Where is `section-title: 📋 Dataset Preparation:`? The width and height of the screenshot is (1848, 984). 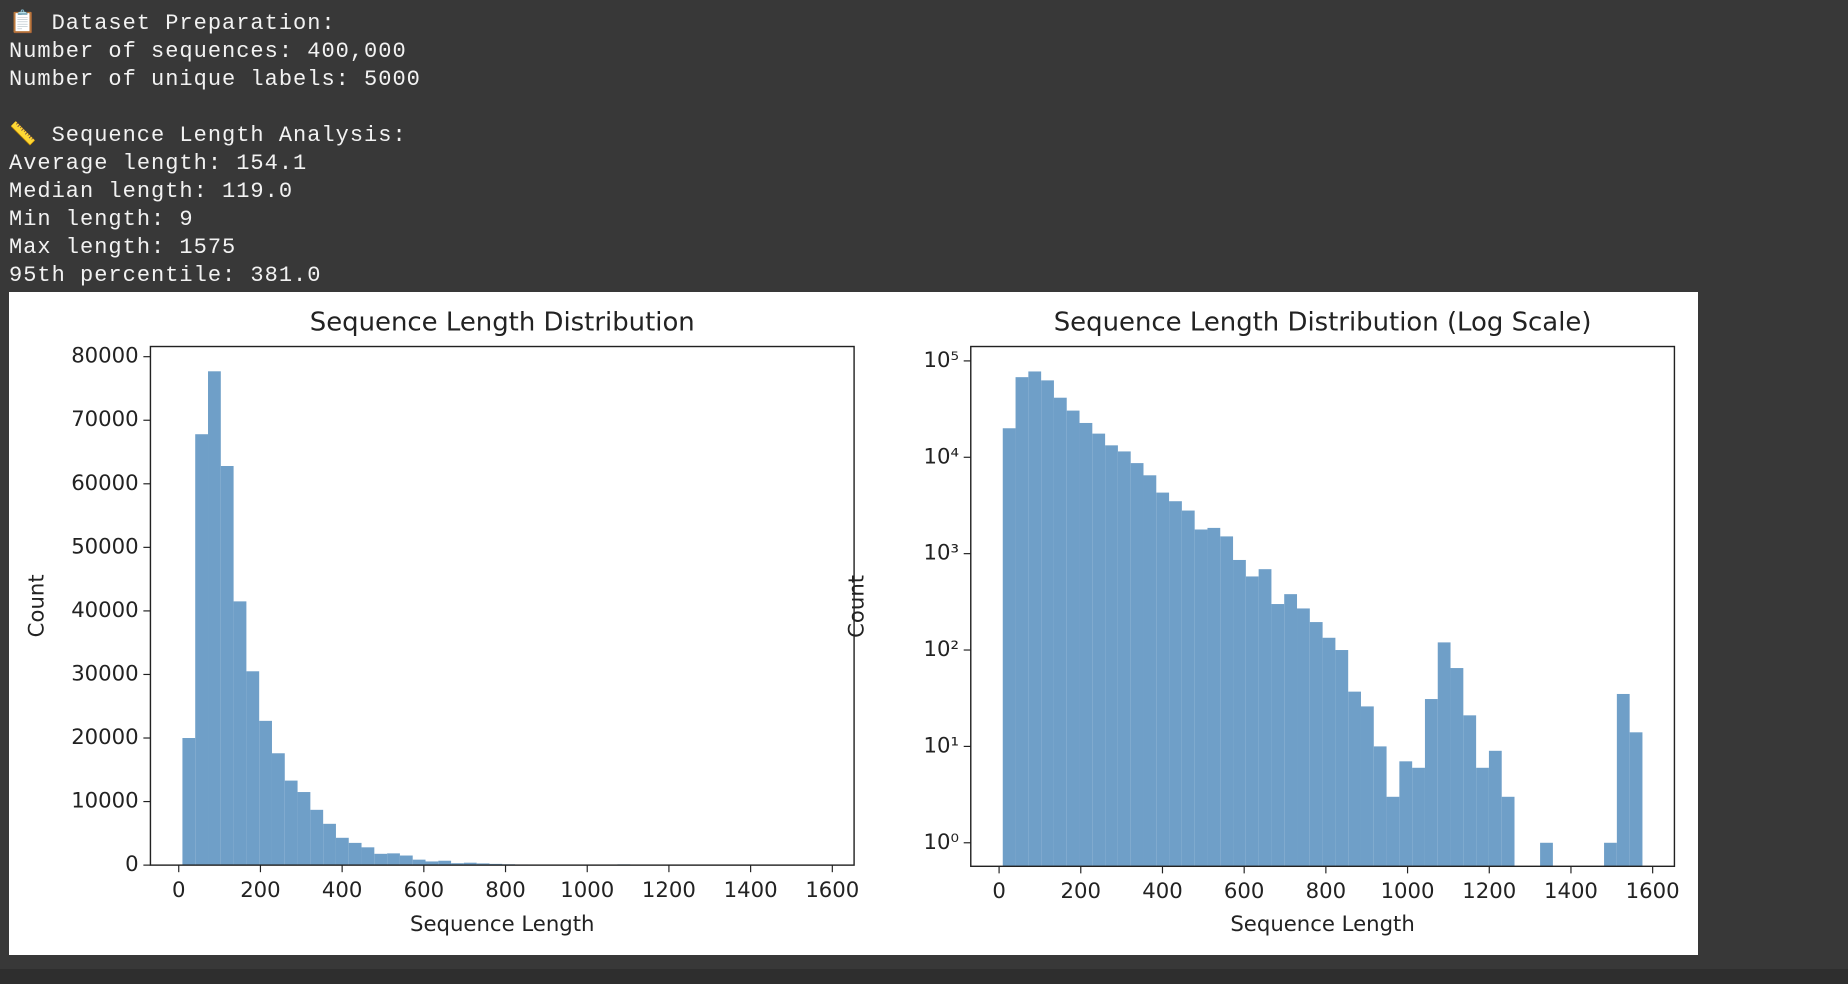 section-title: 📋 Dataset Preparation: is located at coordinates (172, 23).